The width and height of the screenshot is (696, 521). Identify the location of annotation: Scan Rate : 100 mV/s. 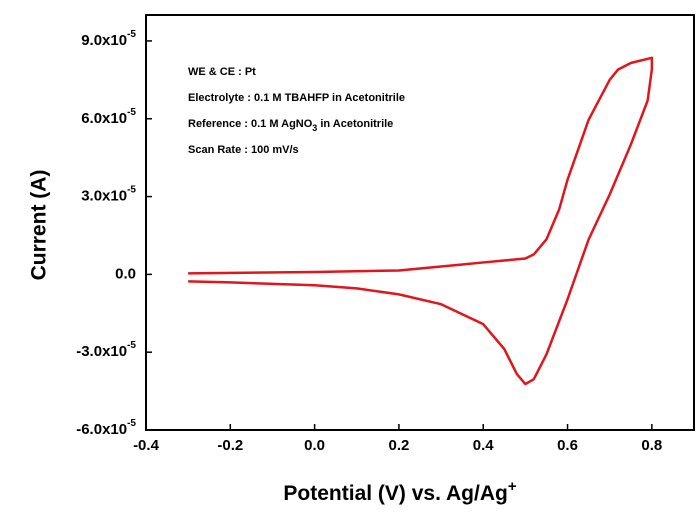
(243, 150).